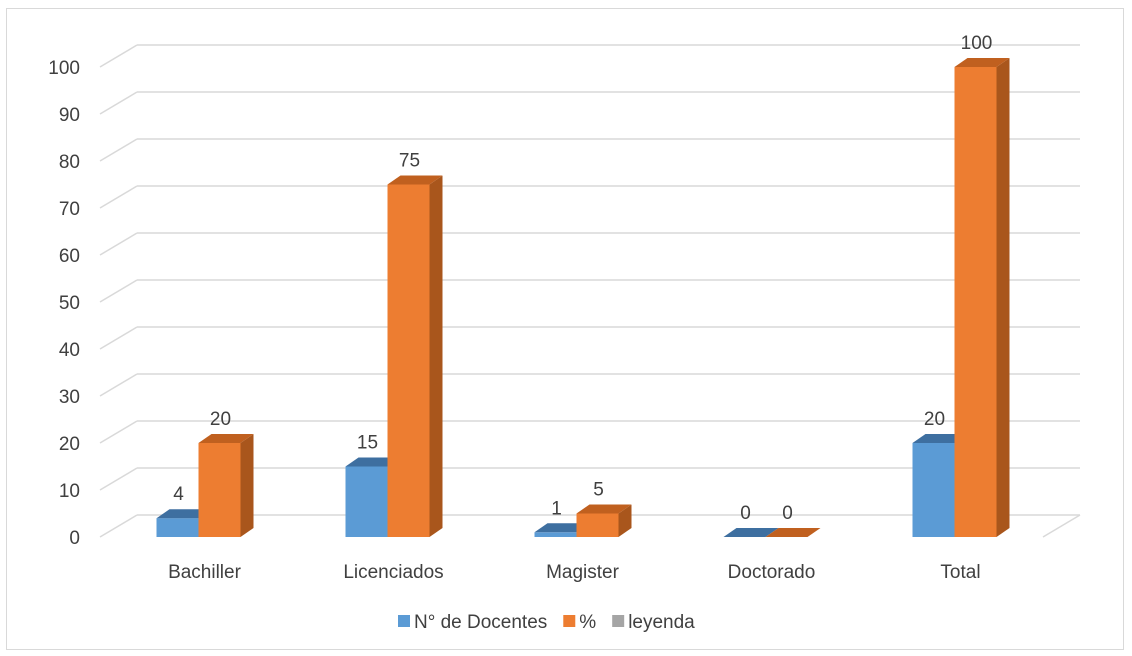  I want to click on y-tick-label: 40, so click(69, 350).